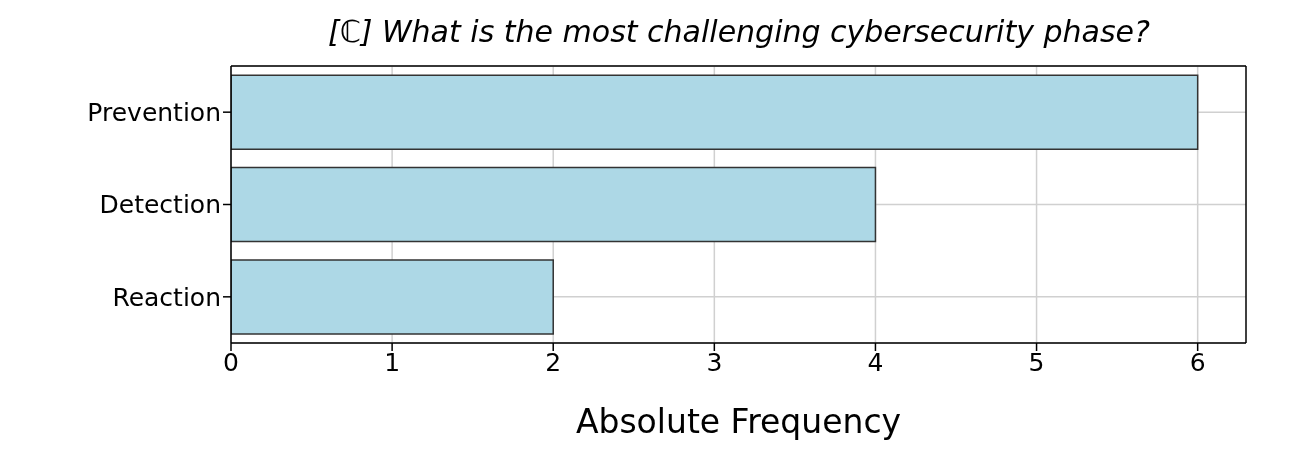  What do you see at coordinates (392, 362) in the screenshot?
I see `x-tick-label: 1` at bounding box center [392, 362].